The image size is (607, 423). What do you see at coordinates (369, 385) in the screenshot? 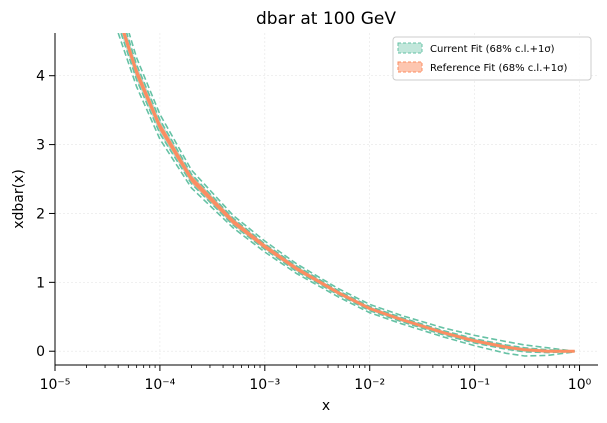
I see `x-tick-label: 10⁻²` at bounding box center [369, 385].